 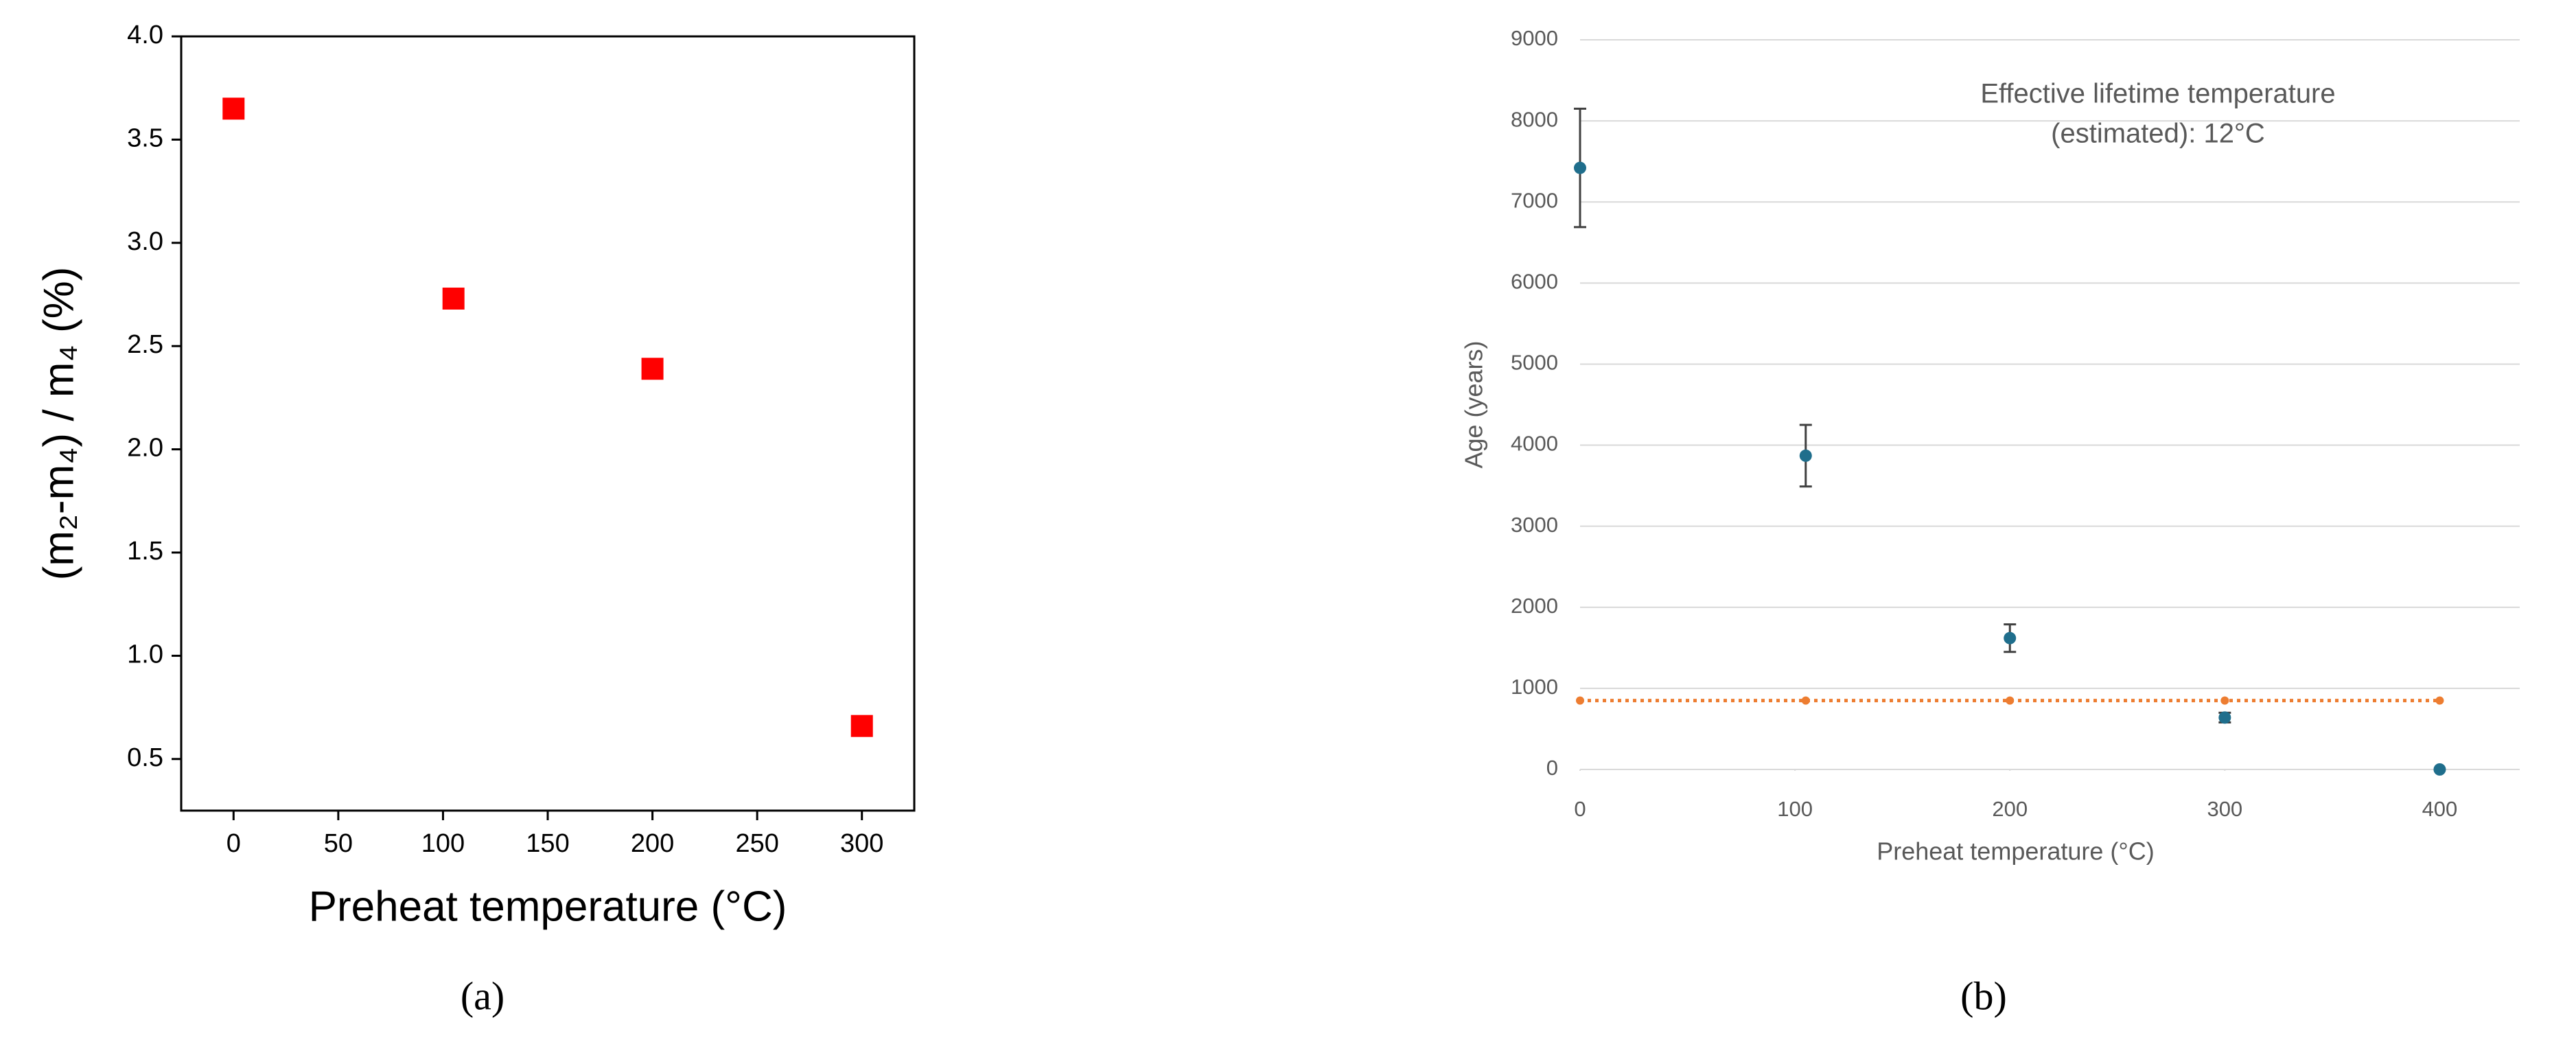 What do you see at coordinates (2157, 94) in the screenshot?
I see `annotation: Effective lifetime temperature` at bounding box center [2157, 94].